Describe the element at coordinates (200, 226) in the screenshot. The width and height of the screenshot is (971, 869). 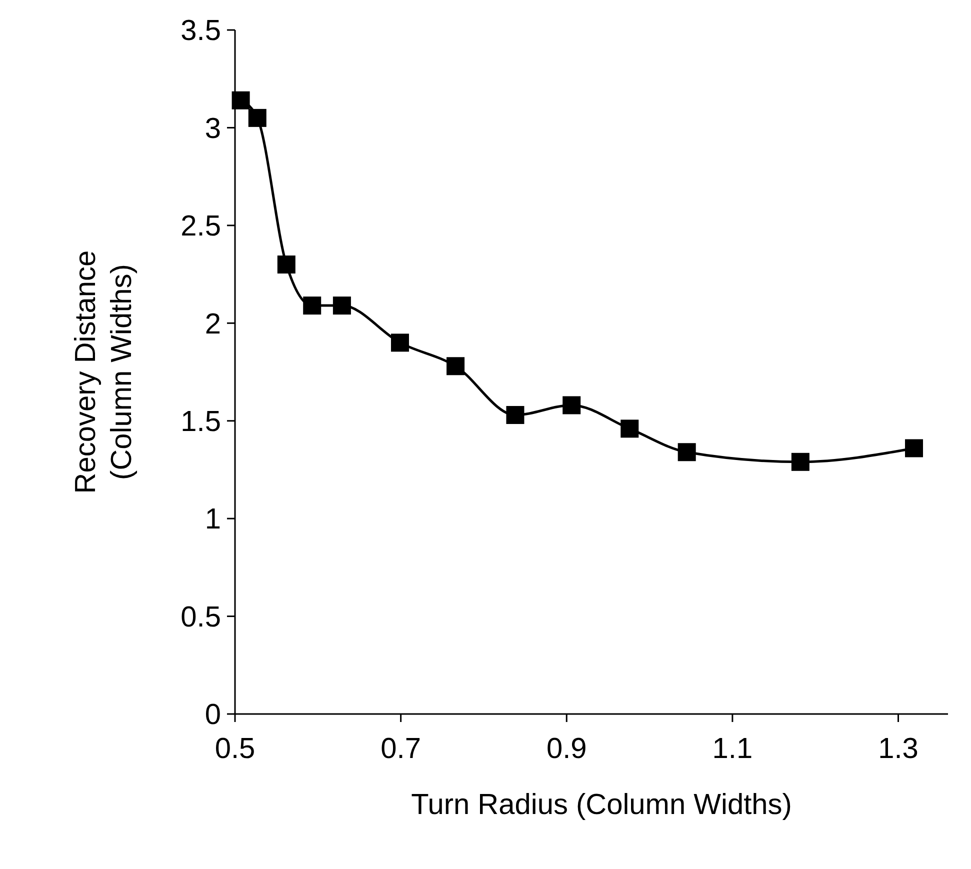
I see `y-tick-label: 2.5` at that location.